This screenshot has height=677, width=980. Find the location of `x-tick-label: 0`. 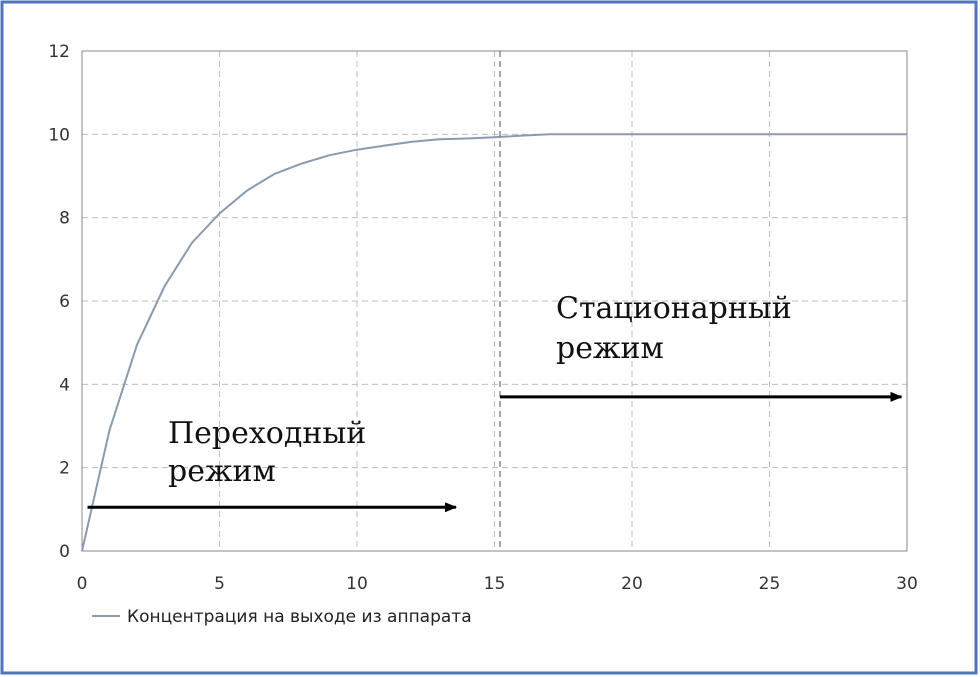

x-tick-label: 0 is located at coordinates (82, 584).